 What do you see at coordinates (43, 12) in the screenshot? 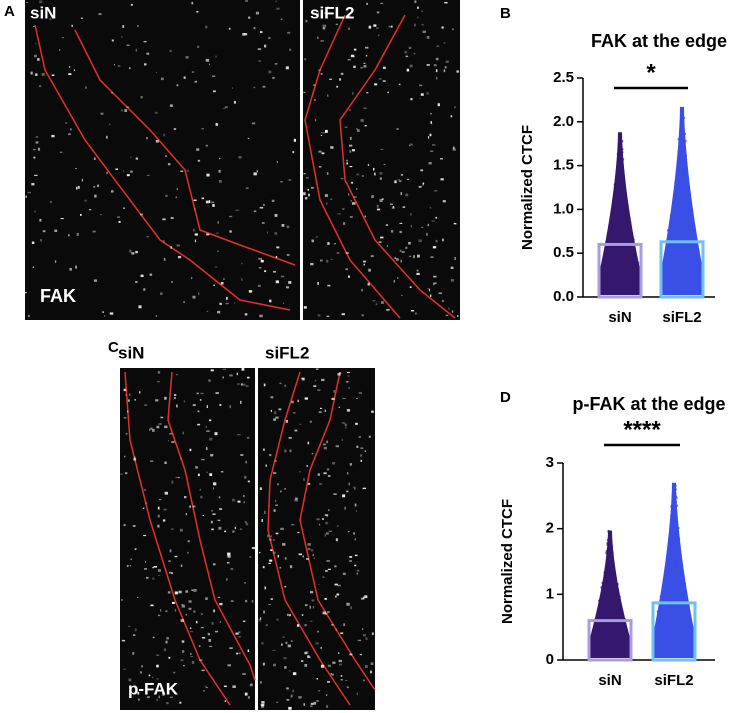
I see `image-label: siN` at bounding box center [43, 12].